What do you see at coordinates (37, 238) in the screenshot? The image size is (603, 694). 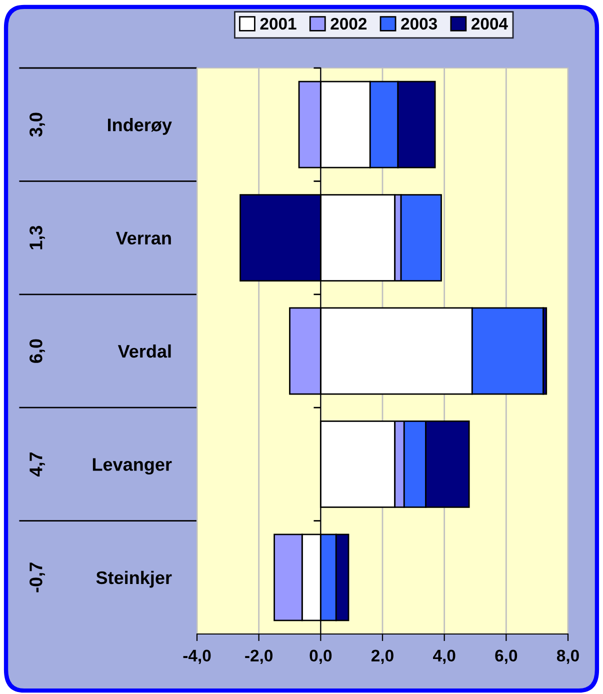 I see `text: 1,3` at bounding box center [37, 238].